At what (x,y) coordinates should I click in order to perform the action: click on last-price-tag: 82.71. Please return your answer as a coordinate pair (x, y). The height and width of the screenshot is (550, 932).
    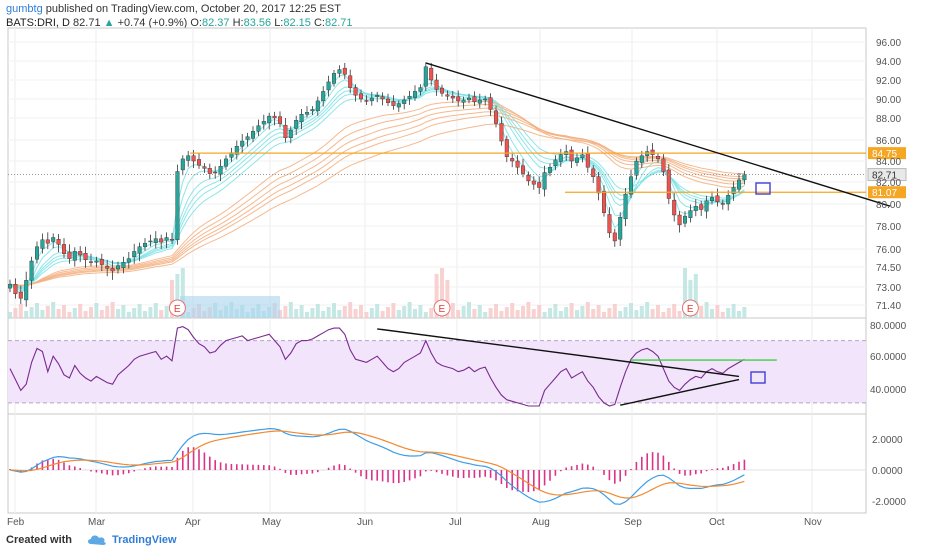
    Looking at the image, I should click on (884, 176).